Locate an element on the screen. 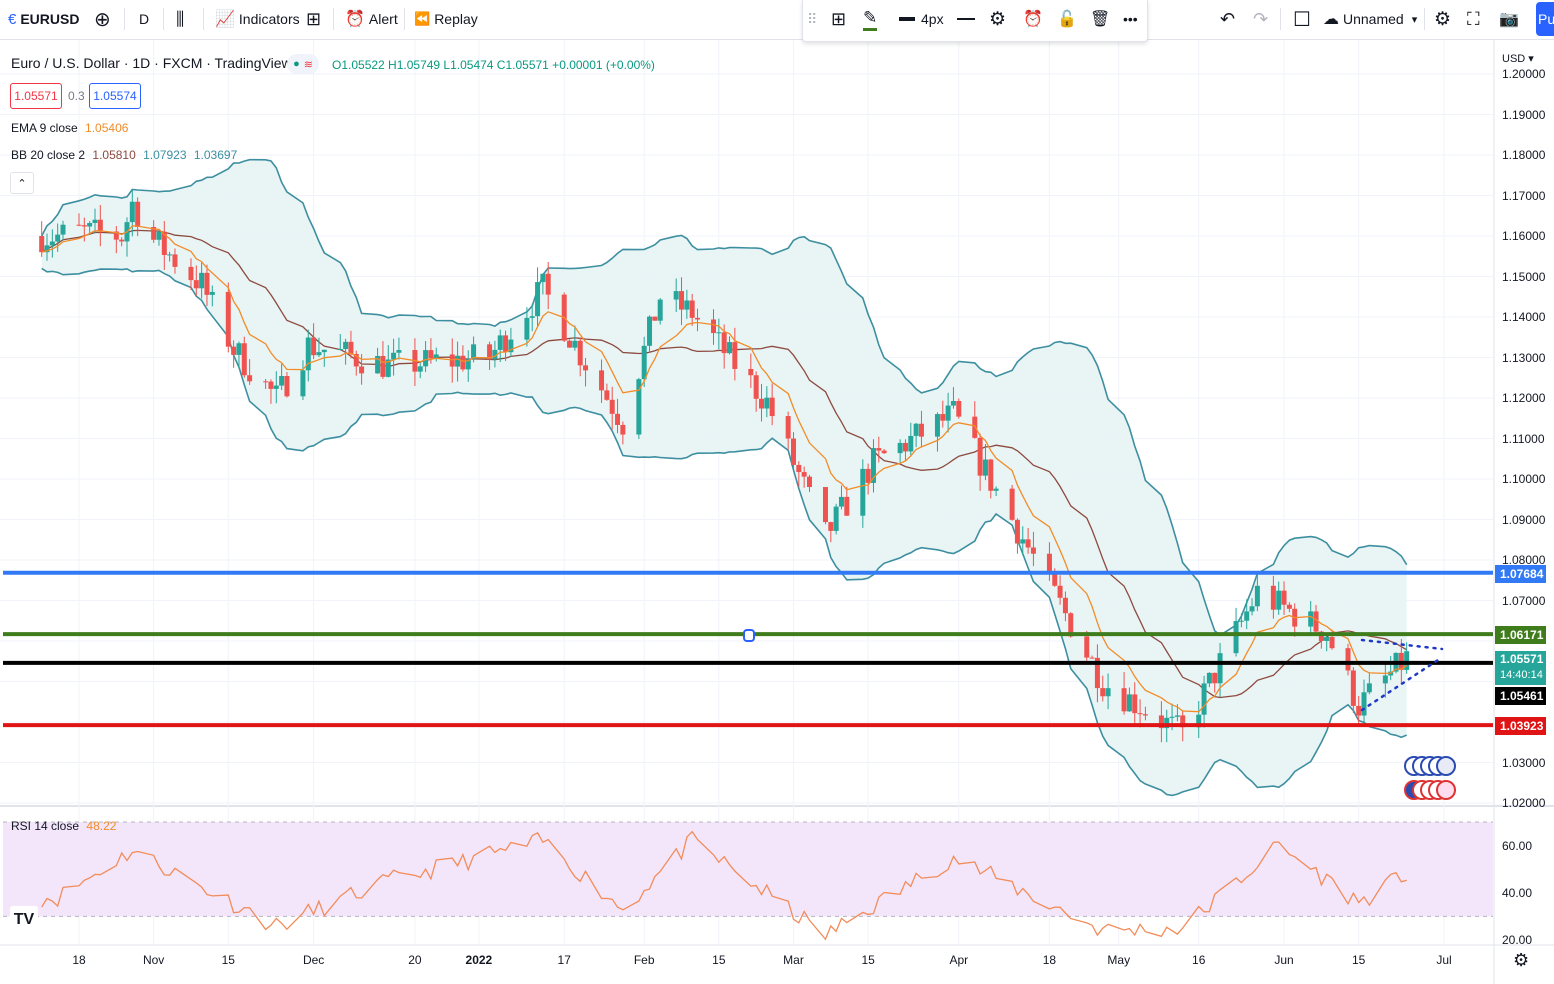  symbol-search-button: € EURUSD is located at coordinates (43, 19).